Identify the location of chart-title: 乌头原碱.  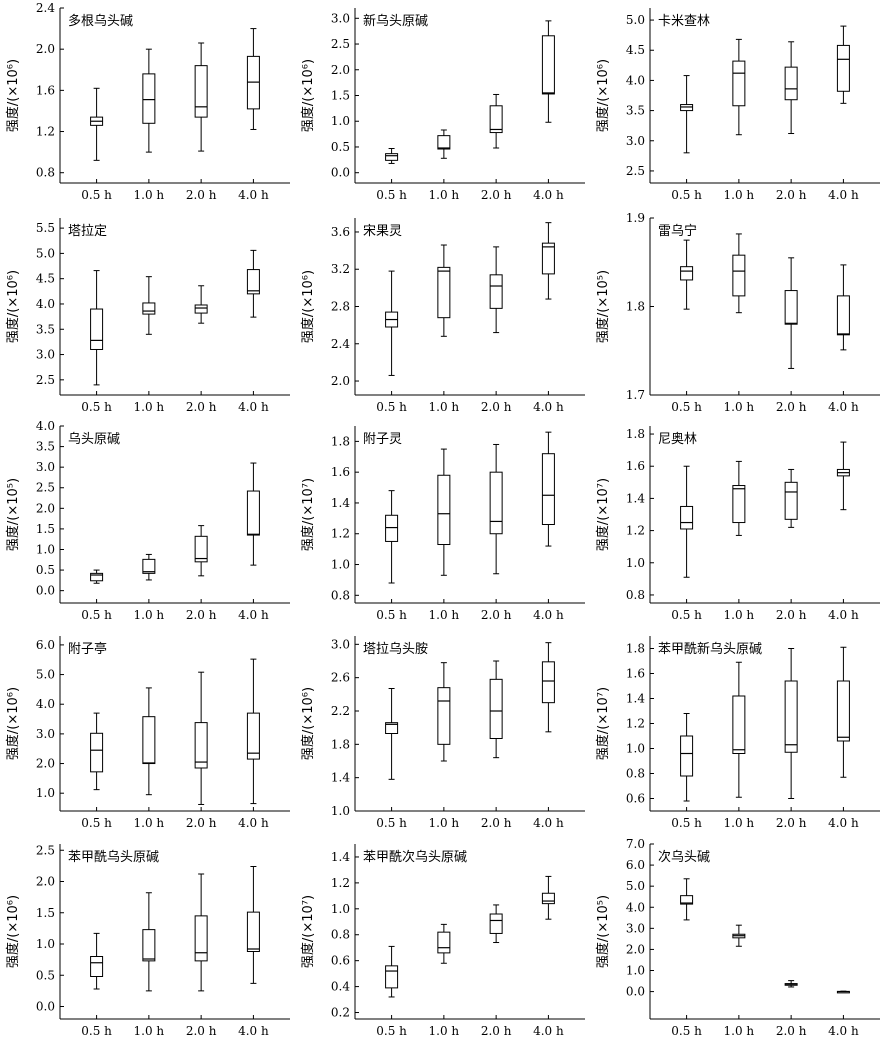
(94, 439).